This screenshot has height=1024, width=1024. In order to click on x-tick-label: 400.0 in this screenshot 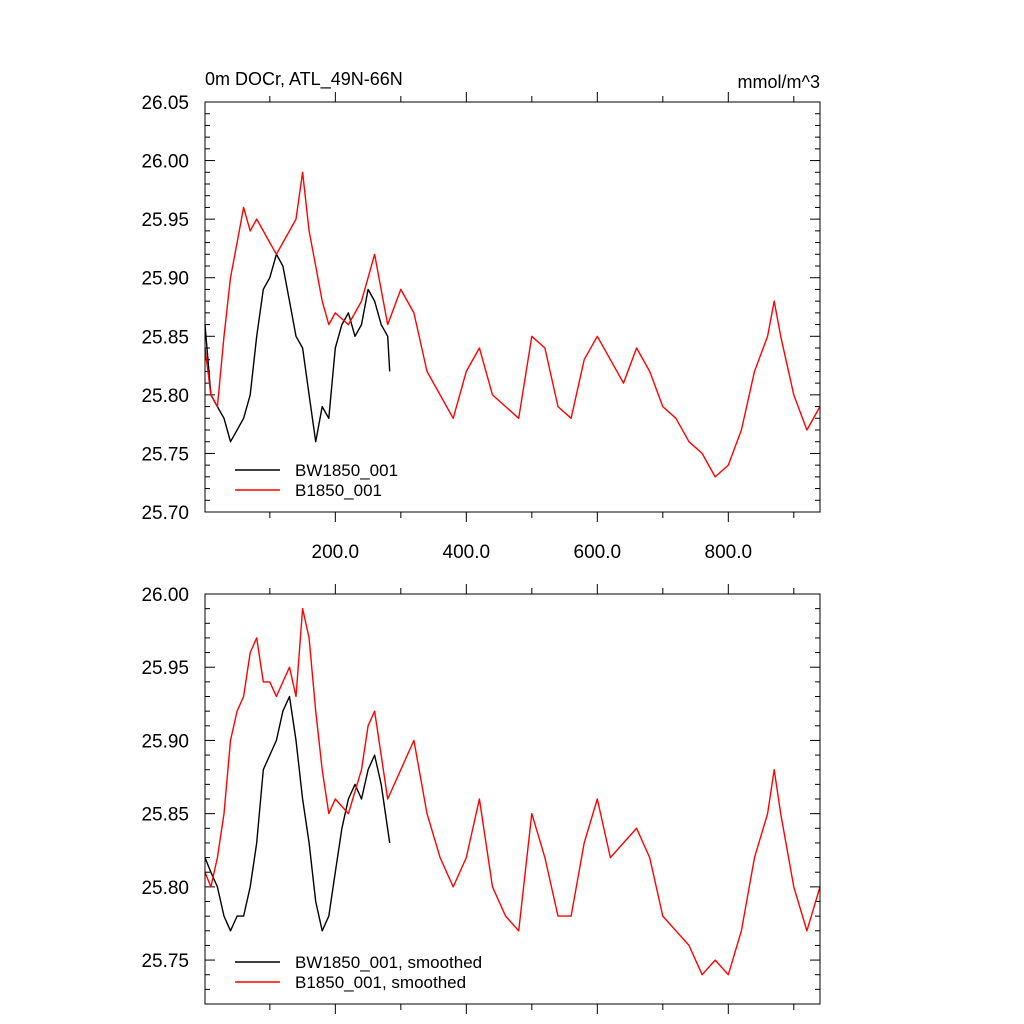, I will do `click(467, 552)`.